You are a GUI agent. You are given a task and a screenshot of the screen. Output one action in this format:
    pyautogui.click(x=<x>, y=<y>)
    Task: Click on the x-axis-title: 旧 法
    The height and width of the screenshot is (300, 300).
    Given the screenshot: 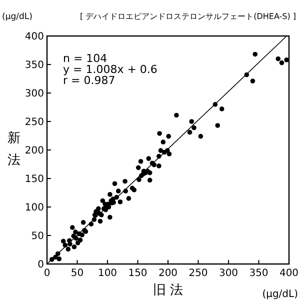 What is the action you would take?
    pyautogui.click(x=168, y=290)
    